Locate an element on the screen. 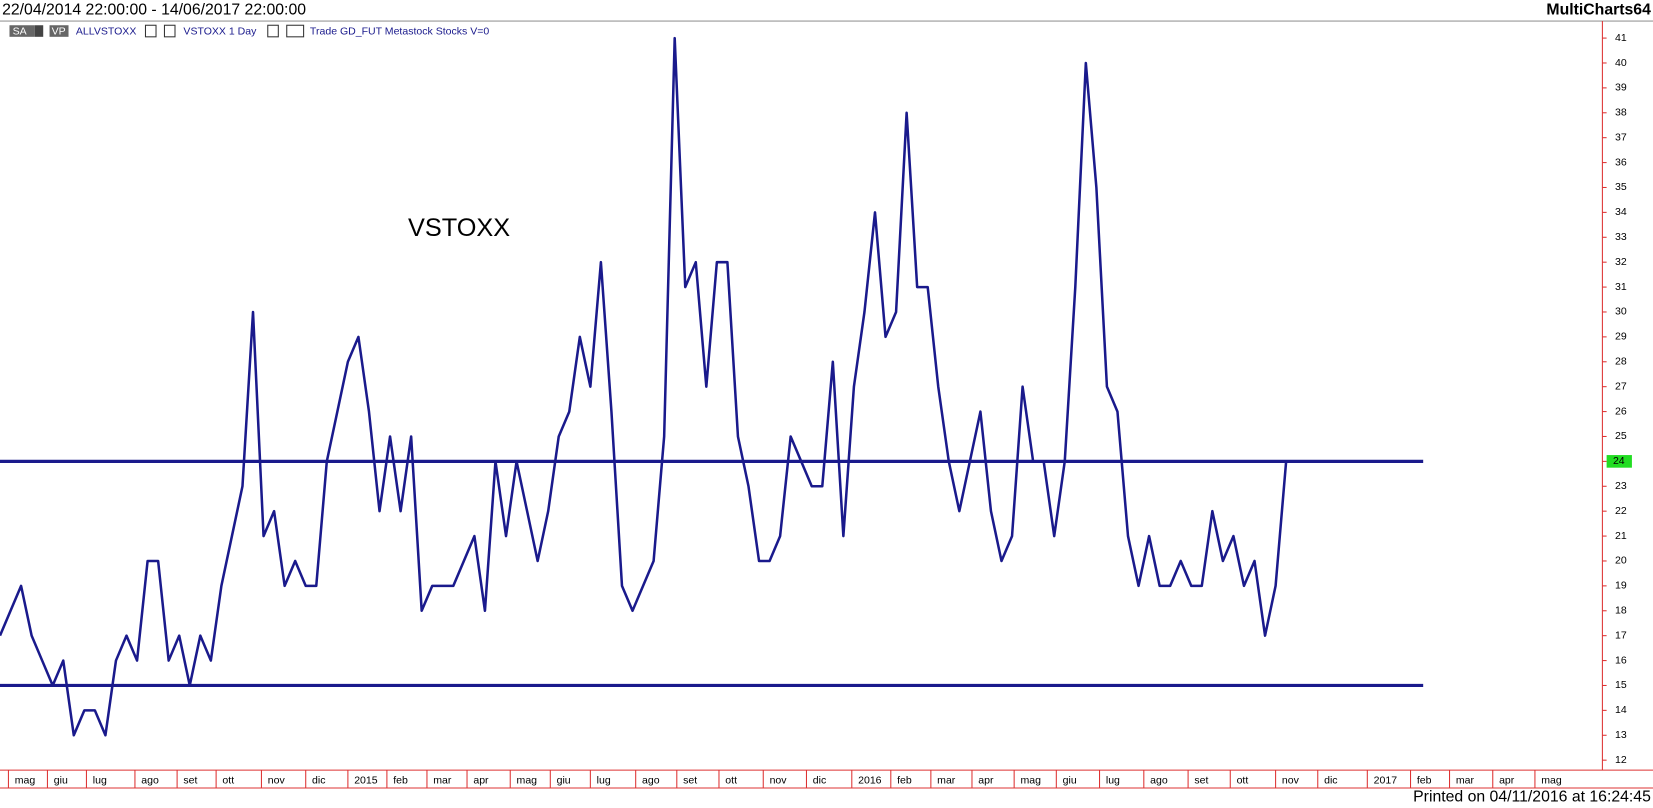 The image size is (1653, 808). y-tick-label: 28 is located at coordinates (1621, 362).